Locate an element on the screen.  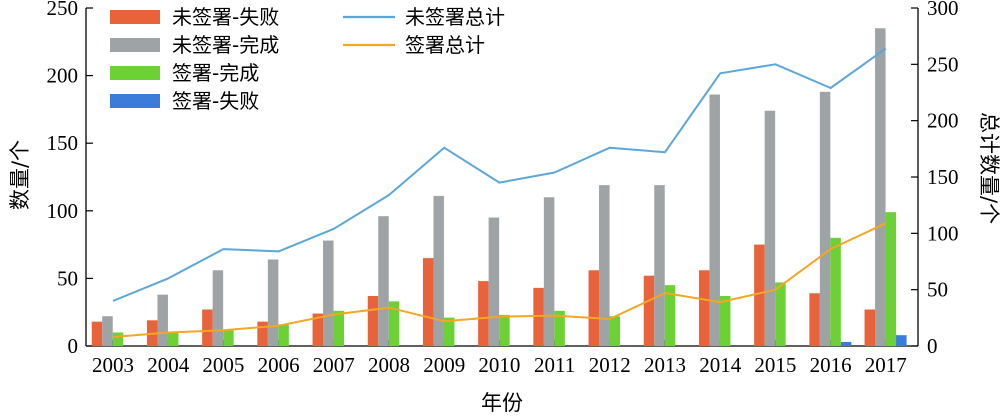
bar-3-2014 is located at coordinates (725, 320).